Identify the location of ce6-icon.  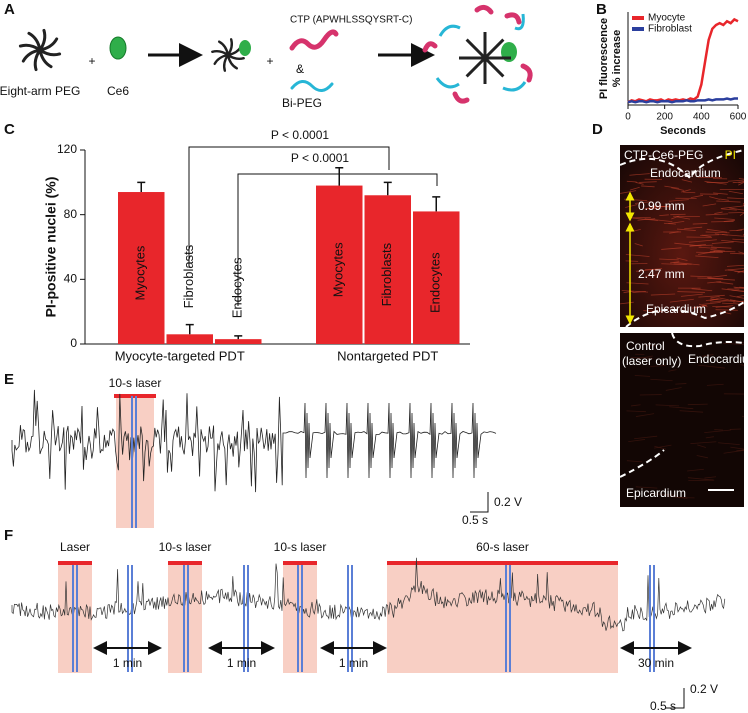
(118, 48).